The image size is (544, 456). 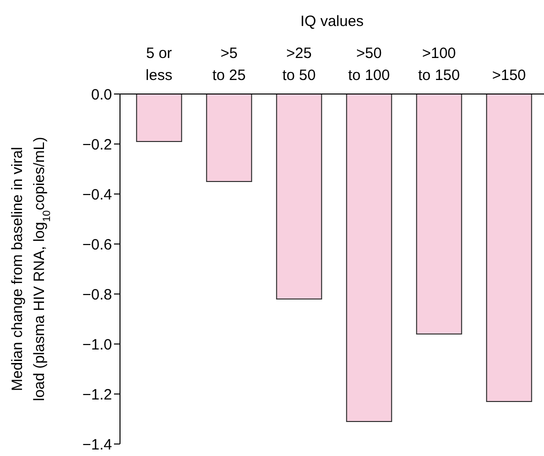 I want to click on x-tick-label: >100 to 150, so click(x=439, y=64).